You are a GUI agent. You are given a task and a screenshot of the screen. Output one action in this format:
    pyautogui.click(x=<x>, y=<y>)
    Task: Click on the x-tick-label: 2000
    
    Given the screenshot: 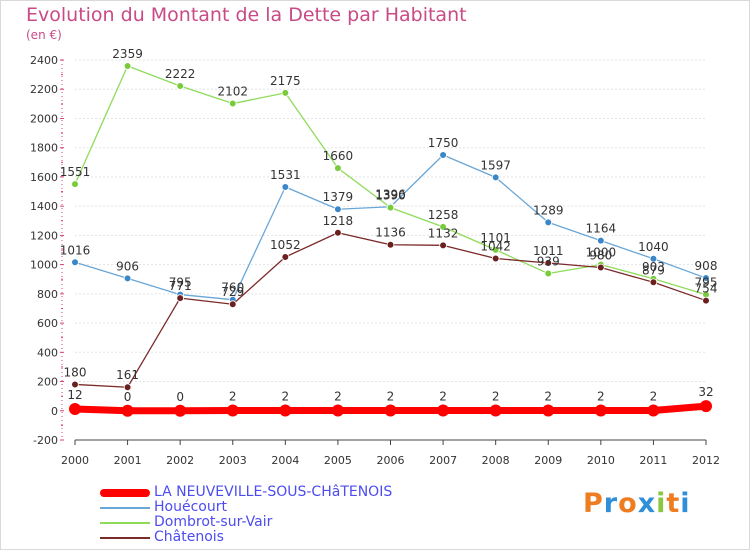 What is the action you would take?
    pyautogui.click(x=75, y=460)
    